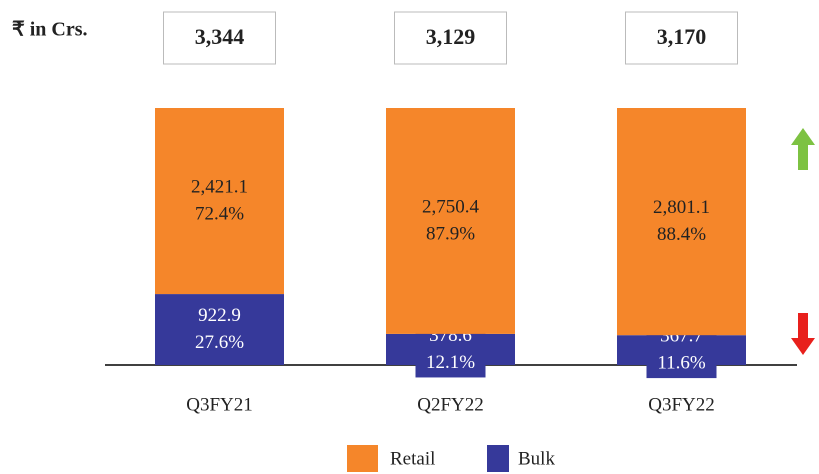 The width and height of the screenshot is (819, 474). Describe the element at coordinates (681, 362) in the screenshot. I see `percent-label: 11.6%` at that location.